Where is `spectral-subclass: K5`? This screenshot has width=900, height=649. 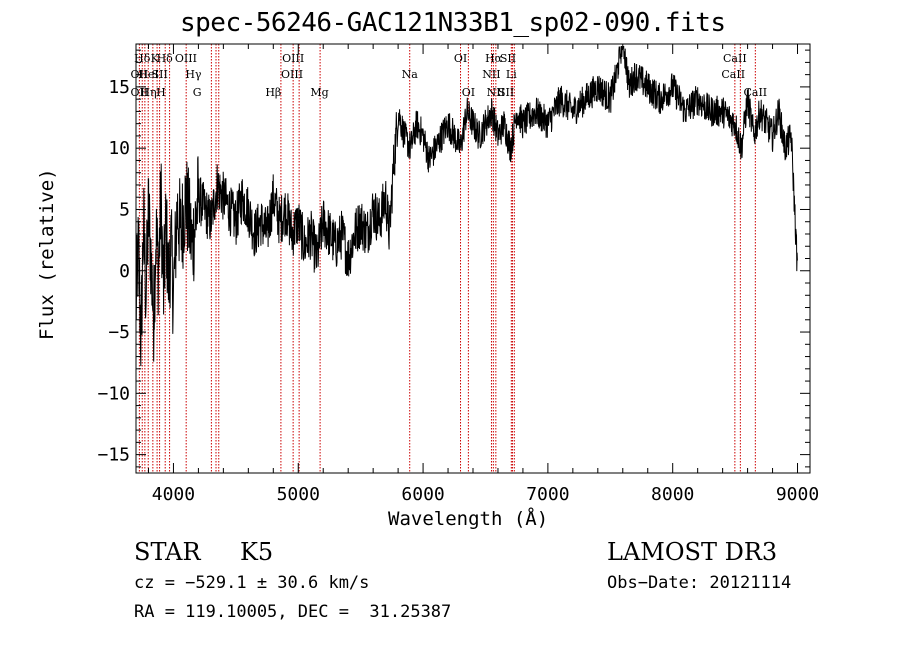
spectral-subclass: K5 is located at coordinates (257, 552).